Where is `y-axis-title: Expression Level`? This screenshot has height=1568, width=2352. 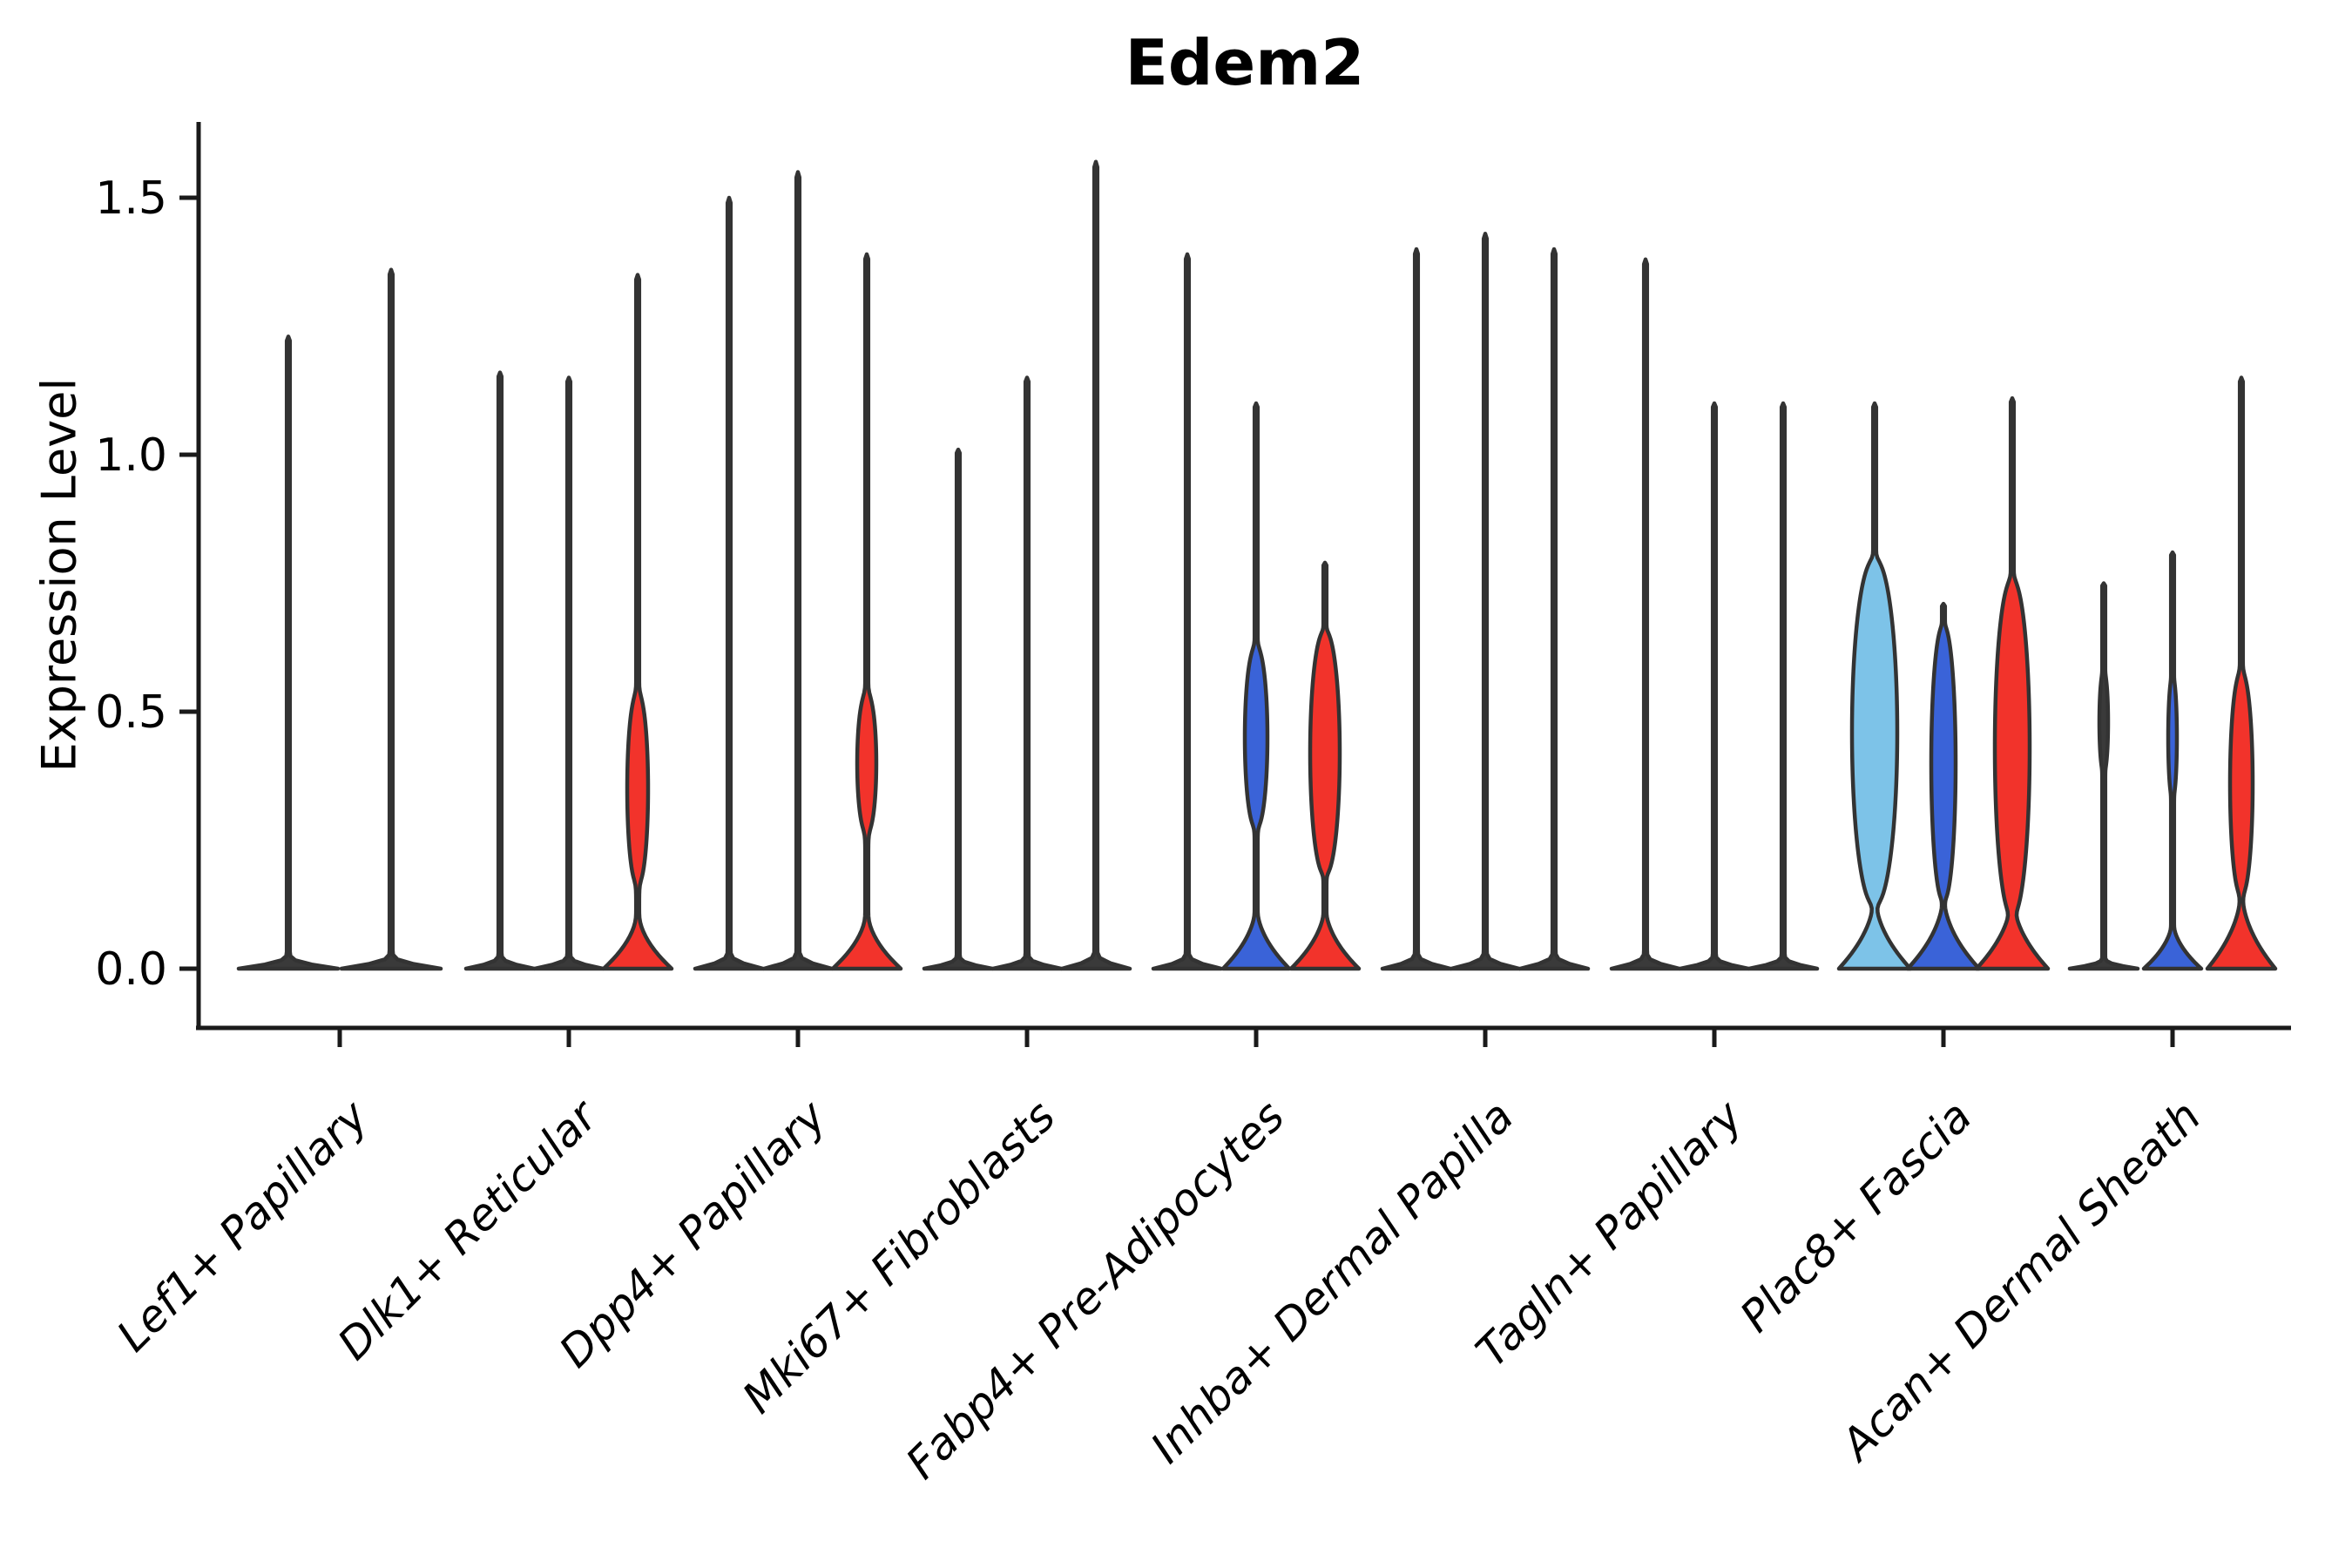
y-axis-title: Expression Level is located at coordinates (59, 575).